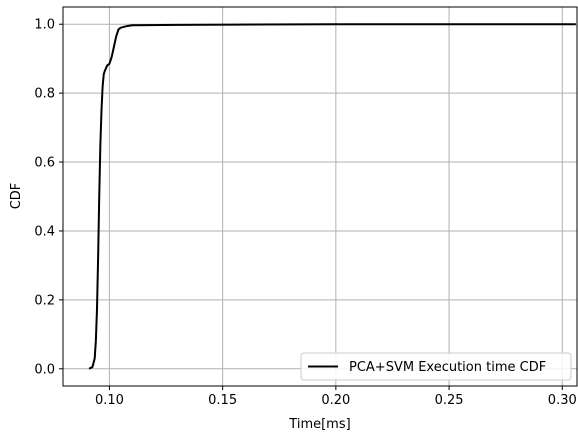 The height and width of the screenshot is (435, 578). Describe the element at coordinates (222, 400) in the screenshot. I see `x-tick-label: 0.15` at that location.